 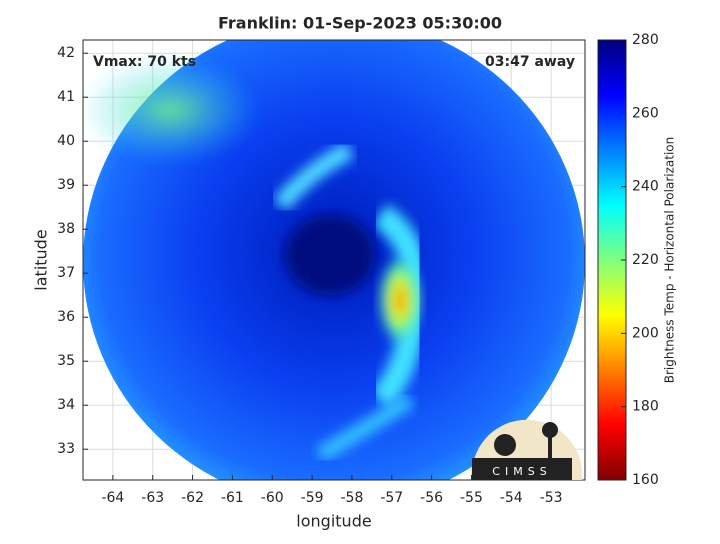 What do you see at coordinates (66, 405) in the screenshot?
I see `y-tick-label: 34` at bounding box center [66, 405].